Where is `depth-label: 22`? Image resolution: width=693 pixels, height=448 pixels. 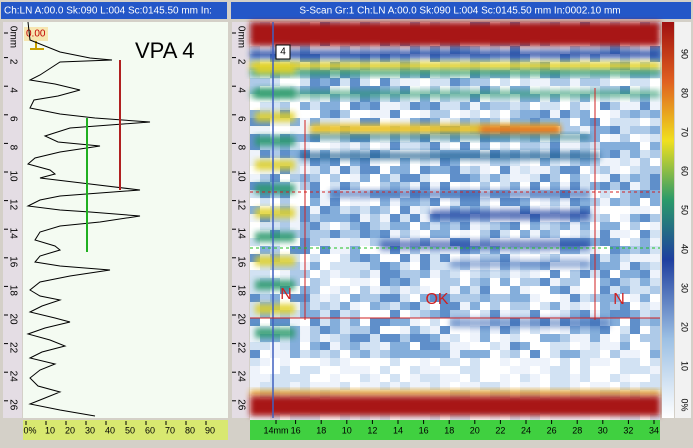 depth-label: 22 is located at coordinates (240, 348).